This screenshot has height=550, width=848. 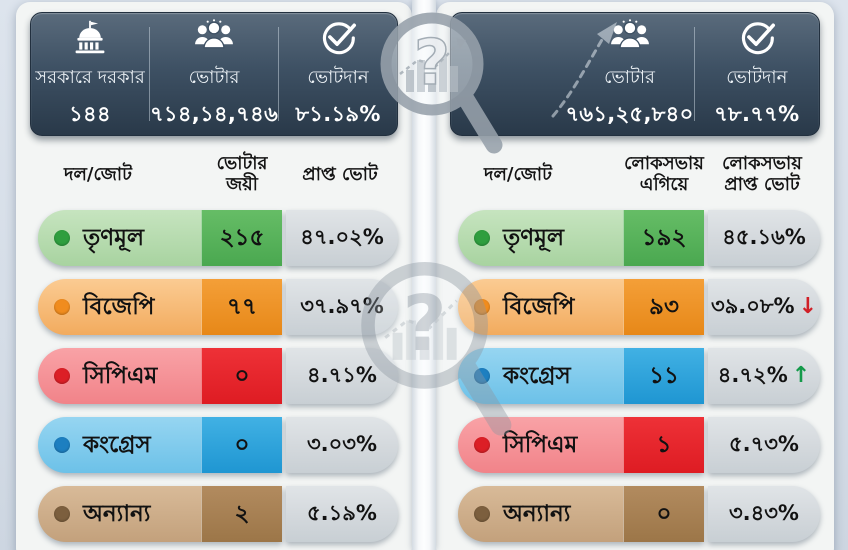 I want to click on percent-cell: ৫.১৯%, so click(x=342, y=514).